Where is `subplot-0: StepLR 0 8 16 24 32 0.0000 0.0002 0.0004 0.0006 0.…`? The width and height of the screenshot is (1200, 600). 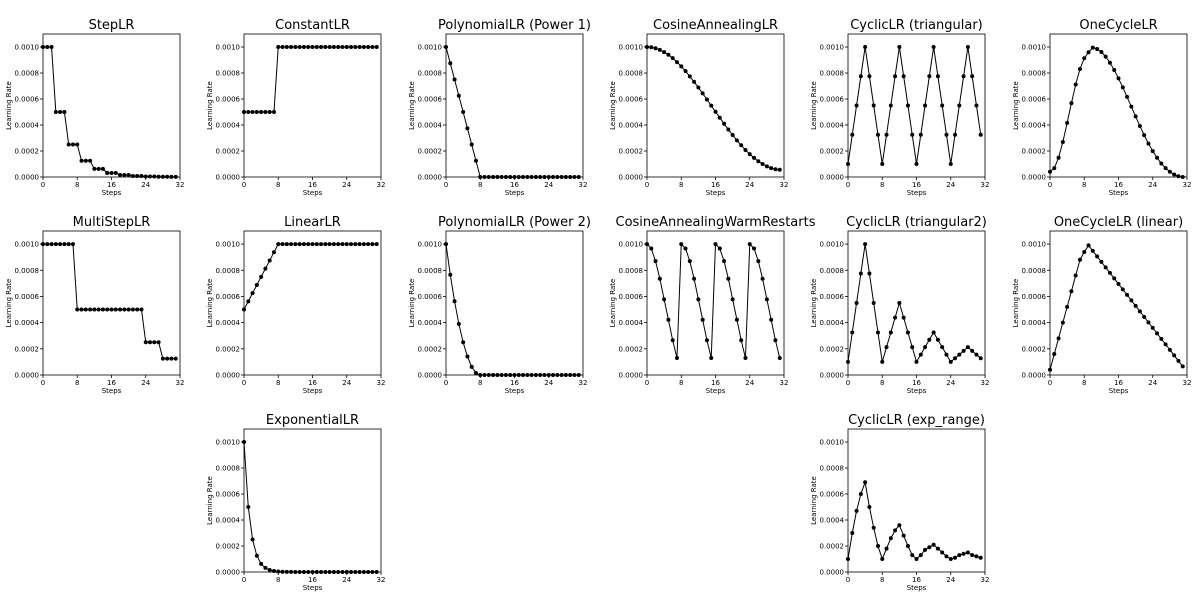 subplot-0: StepLR 0 8 16 24 32 0.0000 0.0002 0.0004 0.0006 0.… is located at coordinates (94, 107).